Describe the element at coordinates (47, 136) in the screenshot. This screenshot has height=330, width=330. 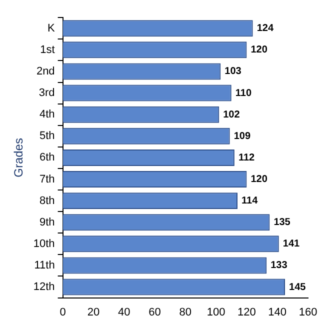
I see `y-tick-label: 5th` at that location.